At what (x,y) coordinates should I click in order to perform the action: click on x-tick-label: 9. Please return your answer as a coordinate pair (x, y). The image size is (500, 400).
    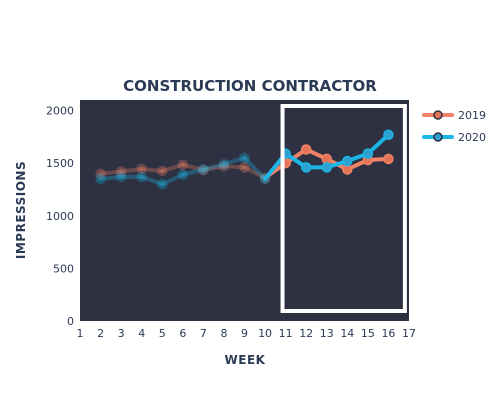
    Looking at the image, I should click on (244, 333).